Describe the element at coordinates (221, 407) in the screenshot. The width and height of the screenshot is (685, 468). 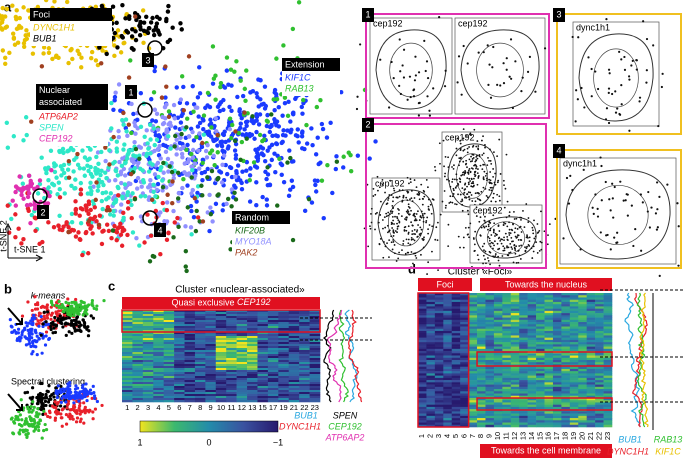
I see `column-label: 10` at that location.